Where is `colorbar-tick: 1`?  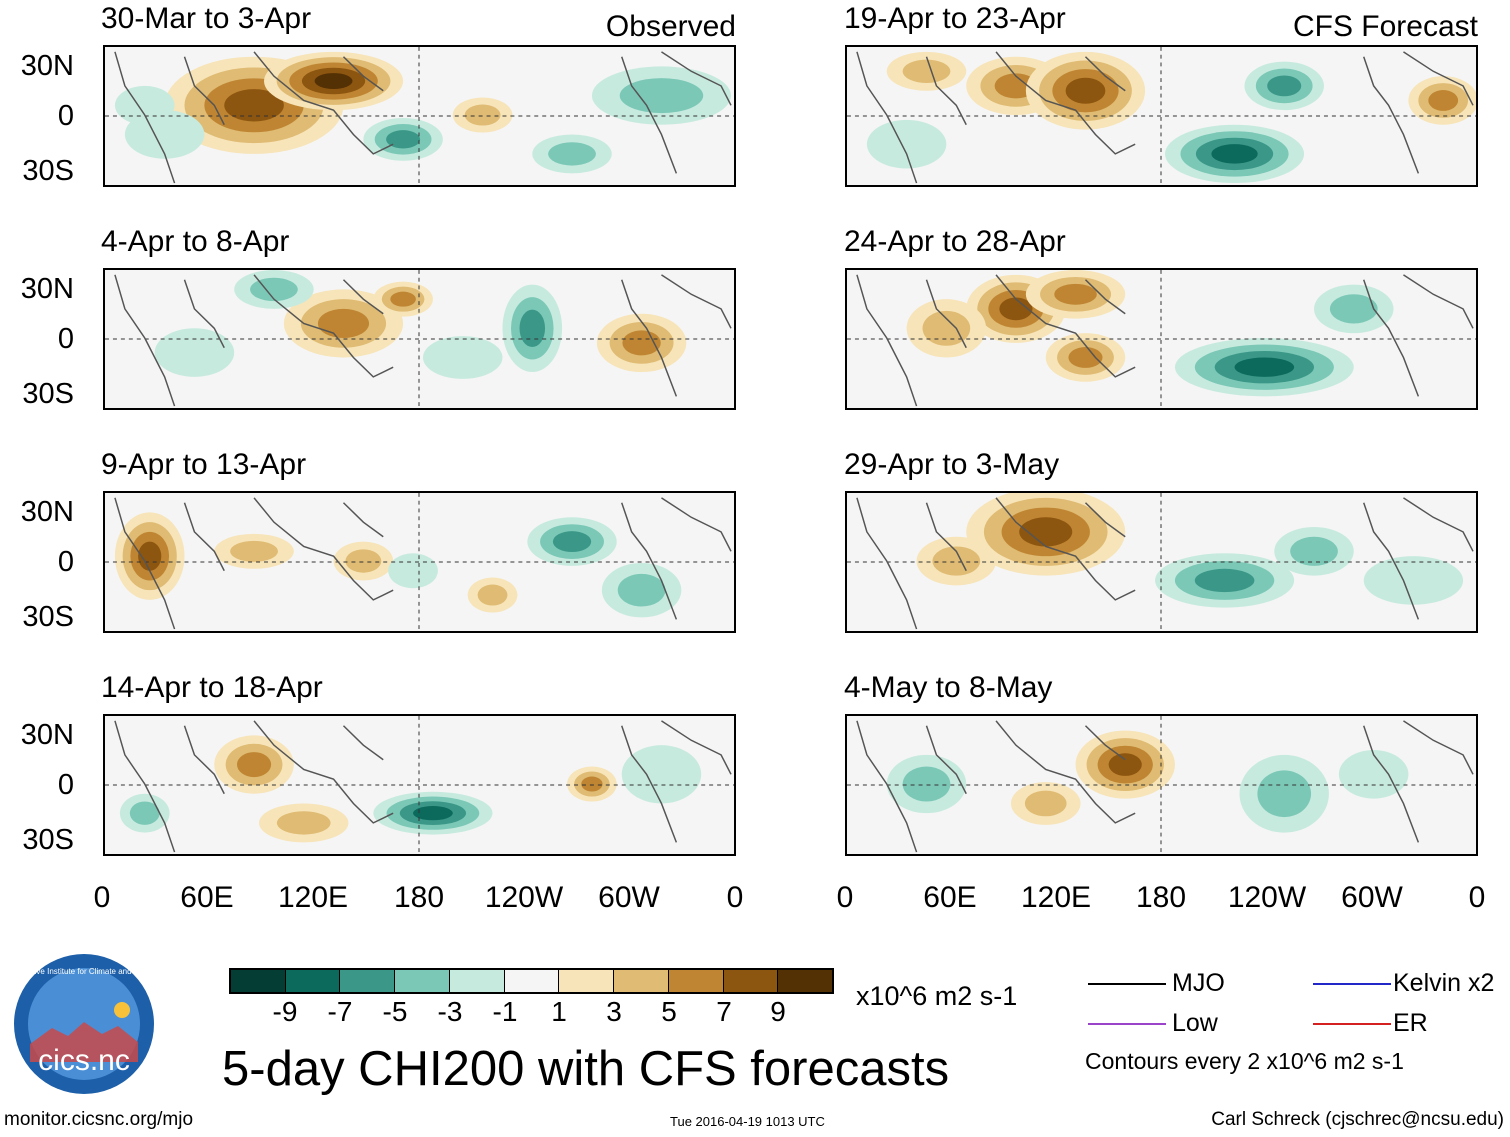
colorbar-tick: 1 is located at coordinates (559, 1011).